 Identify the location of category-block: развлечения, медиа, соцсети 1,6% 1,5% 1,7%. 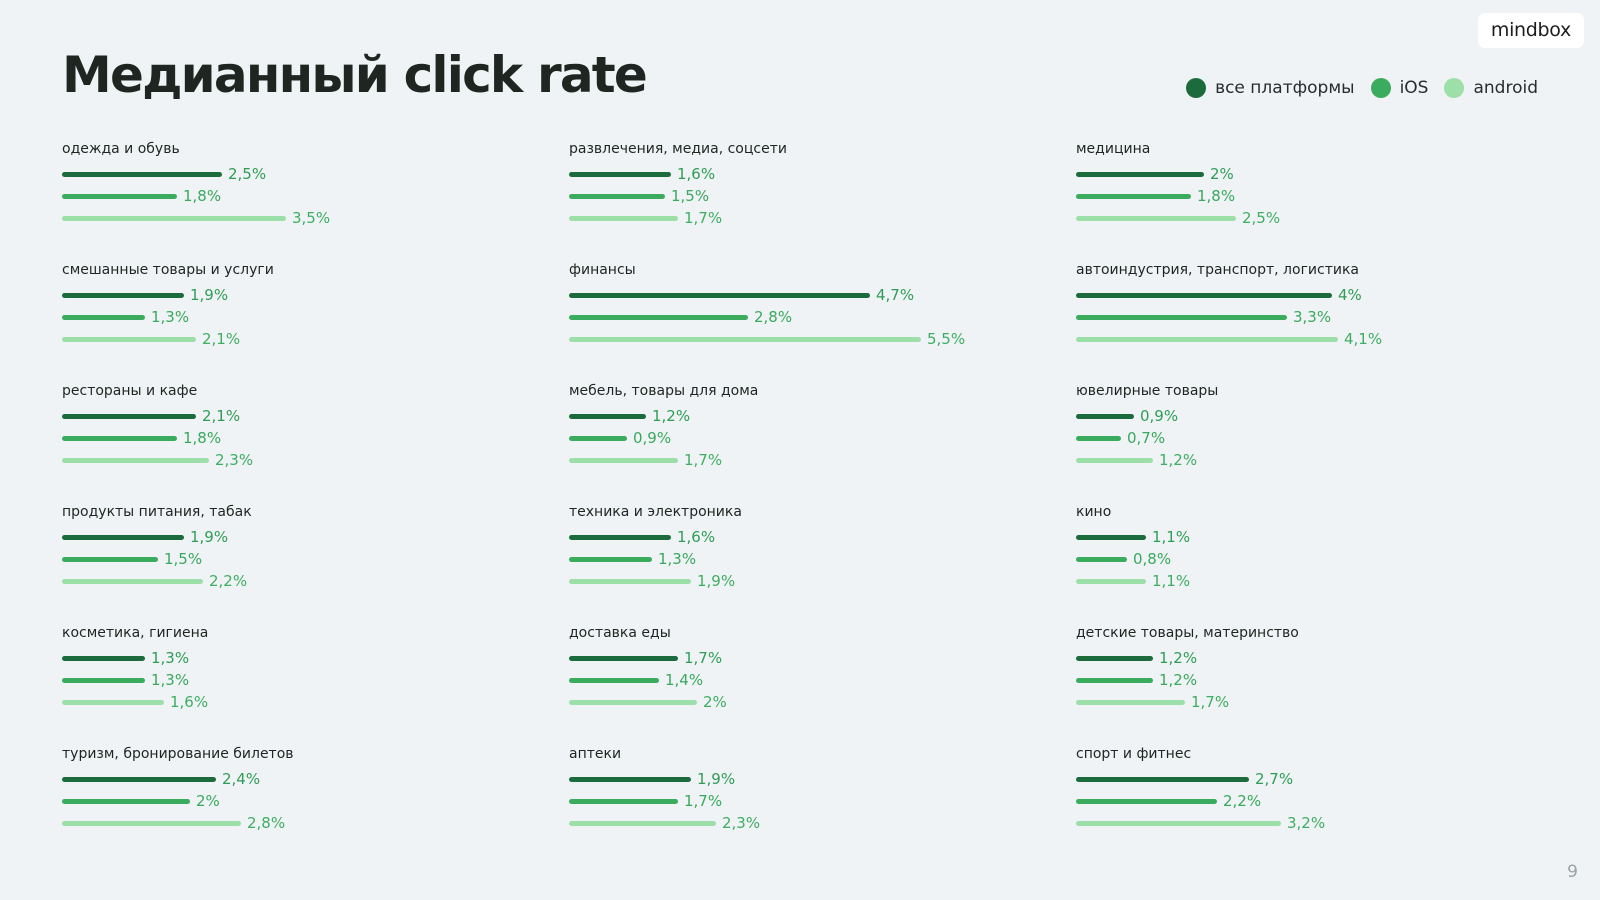
(804, 191).